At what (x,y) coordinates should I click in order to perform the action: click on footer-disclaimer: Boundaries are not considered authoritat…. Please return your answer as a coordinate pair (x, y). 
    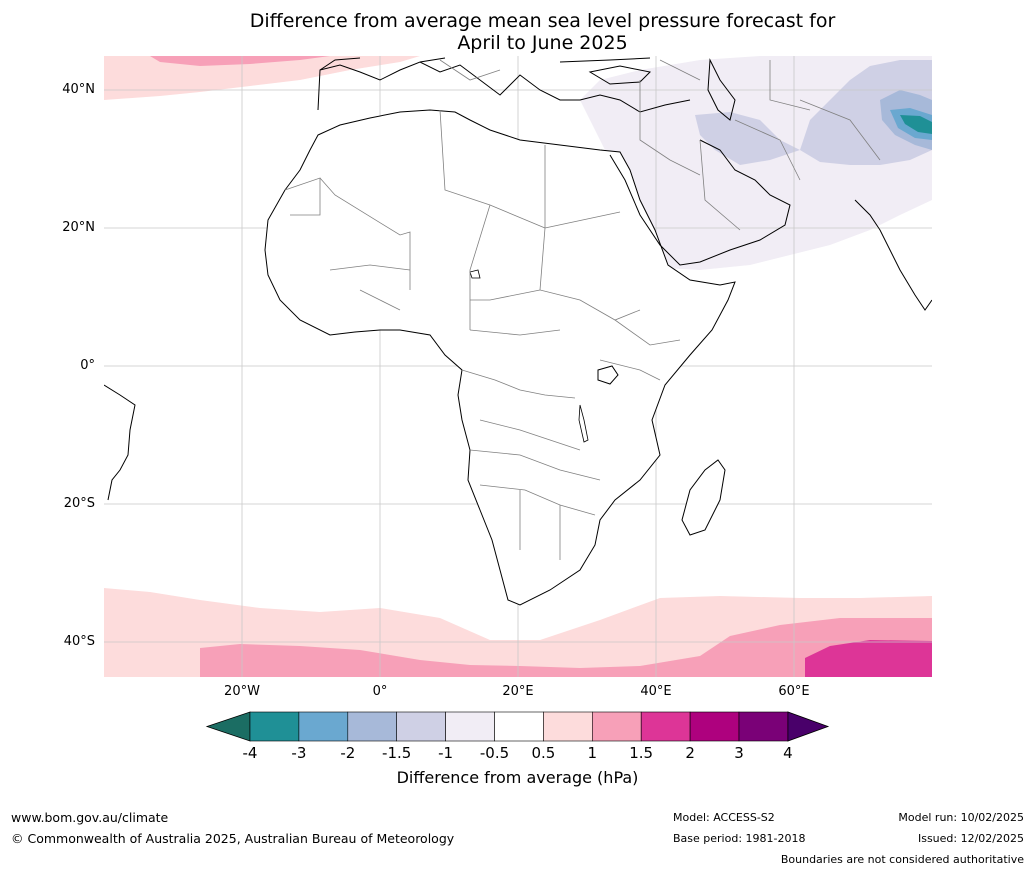
    Looking at the image, I should click on (902, 859).